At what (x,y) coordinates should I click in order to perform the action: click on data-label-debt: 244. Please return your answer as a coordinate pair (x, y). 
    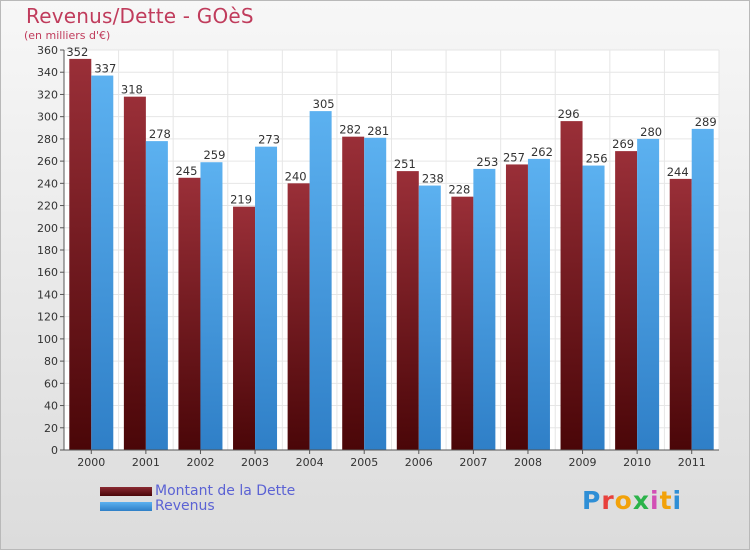
    Looking at the image, I should click on (678, 172).